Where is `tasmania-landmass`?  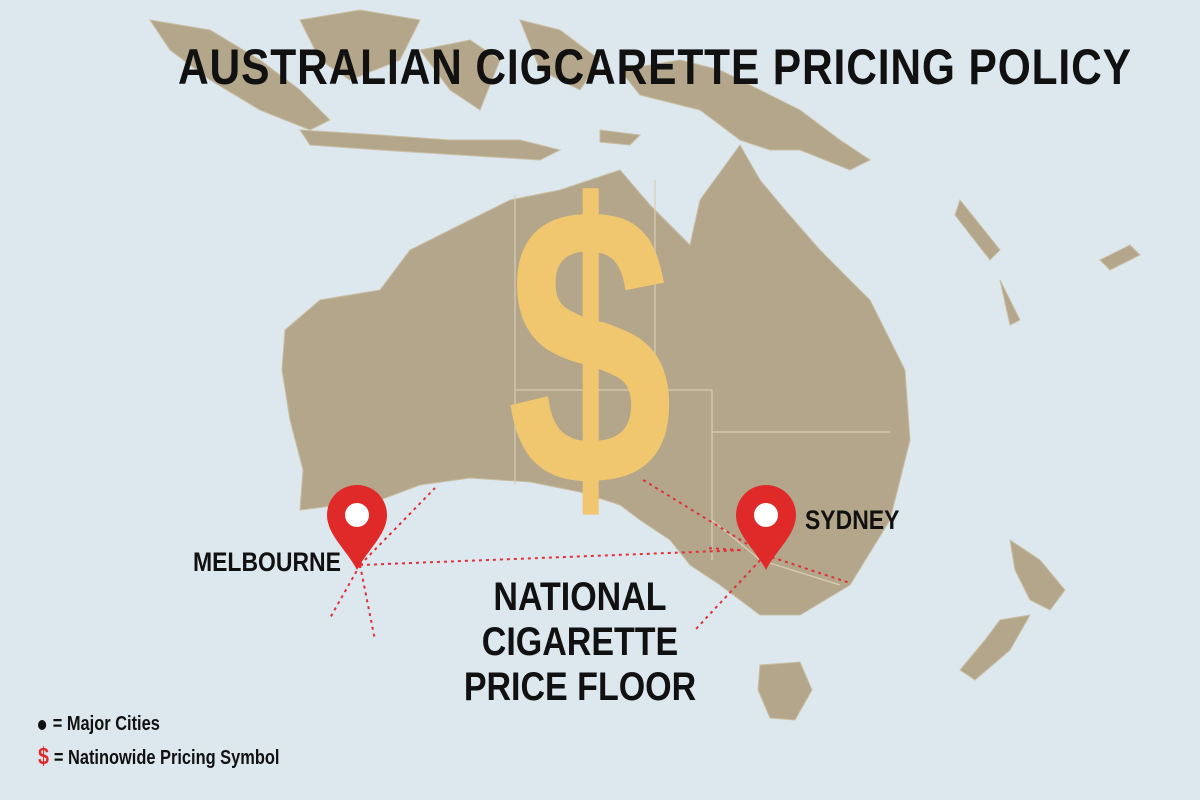
tasmania-landmass is located at coordinates (785, 691).